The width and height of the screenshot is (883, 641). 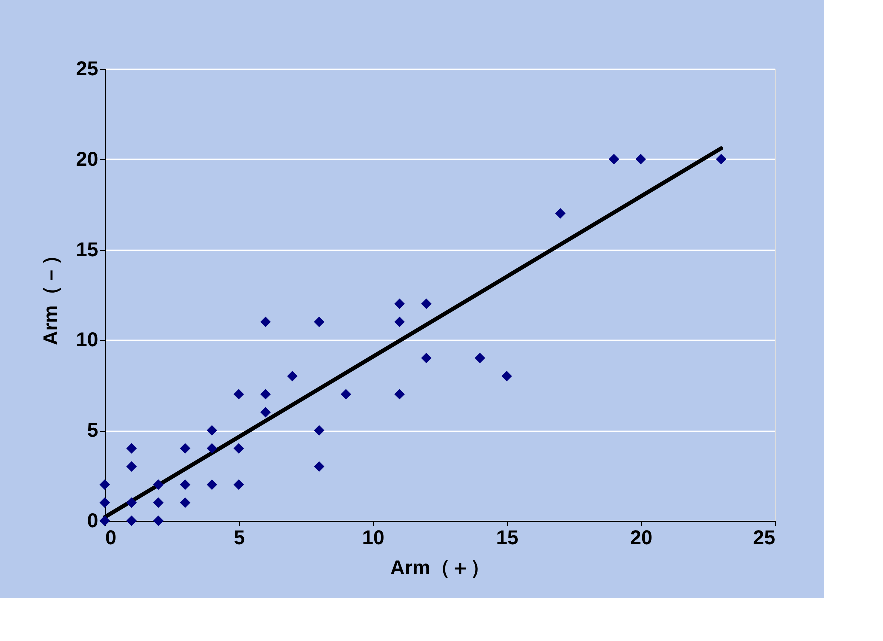 I want to click on y-tick-label: 10, so click(x=87, y=341).